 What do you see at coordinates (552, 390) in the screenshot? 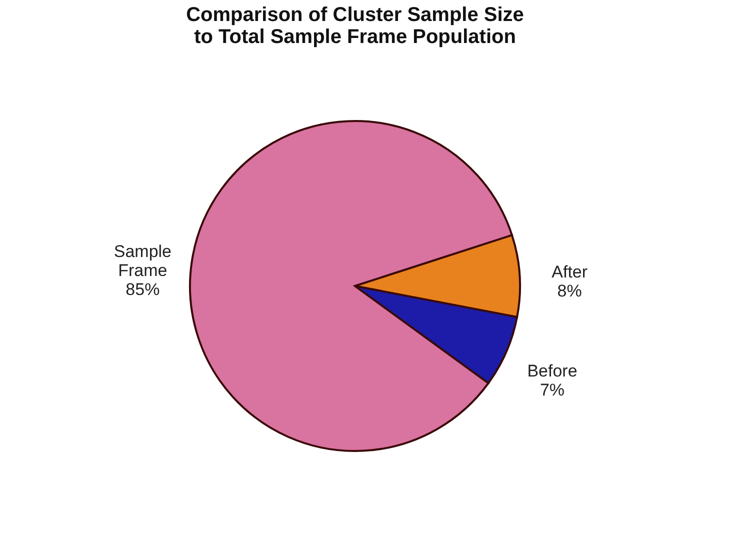
I see `data-label: 7%` at bounding box center [552, 390].